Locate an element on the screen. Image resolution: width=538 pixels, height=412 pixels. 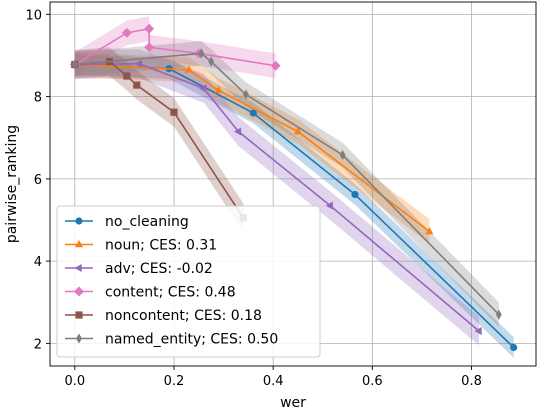
legend-item: noun; CES: 0.31 is located at coordinates (141, 246).